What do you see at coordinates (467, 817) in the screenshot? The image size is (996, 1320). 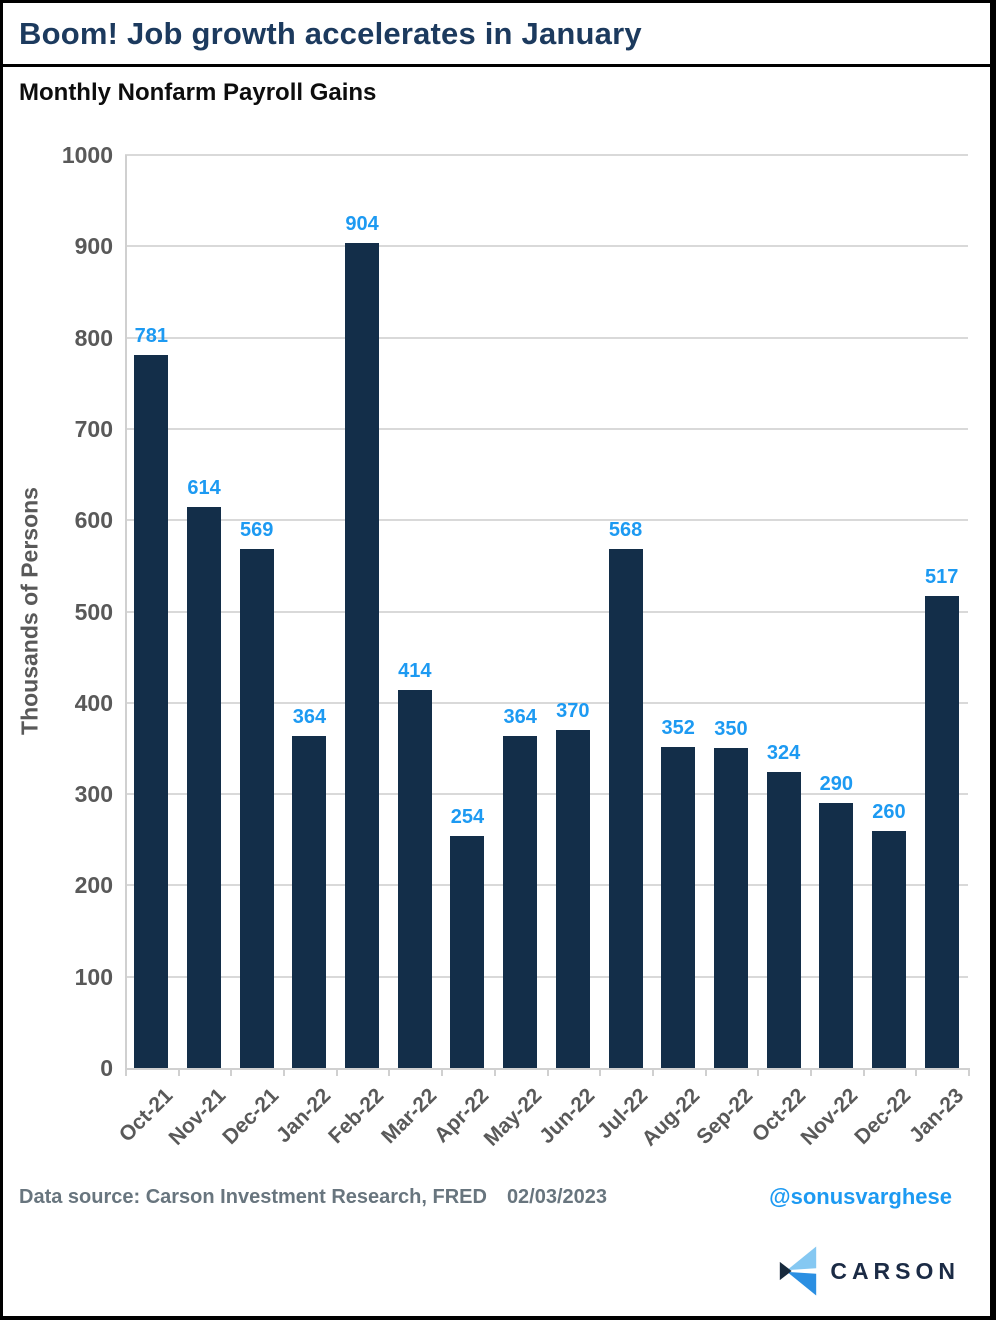 I see `bar-value-label: 254` at bounding box center [467, 817].